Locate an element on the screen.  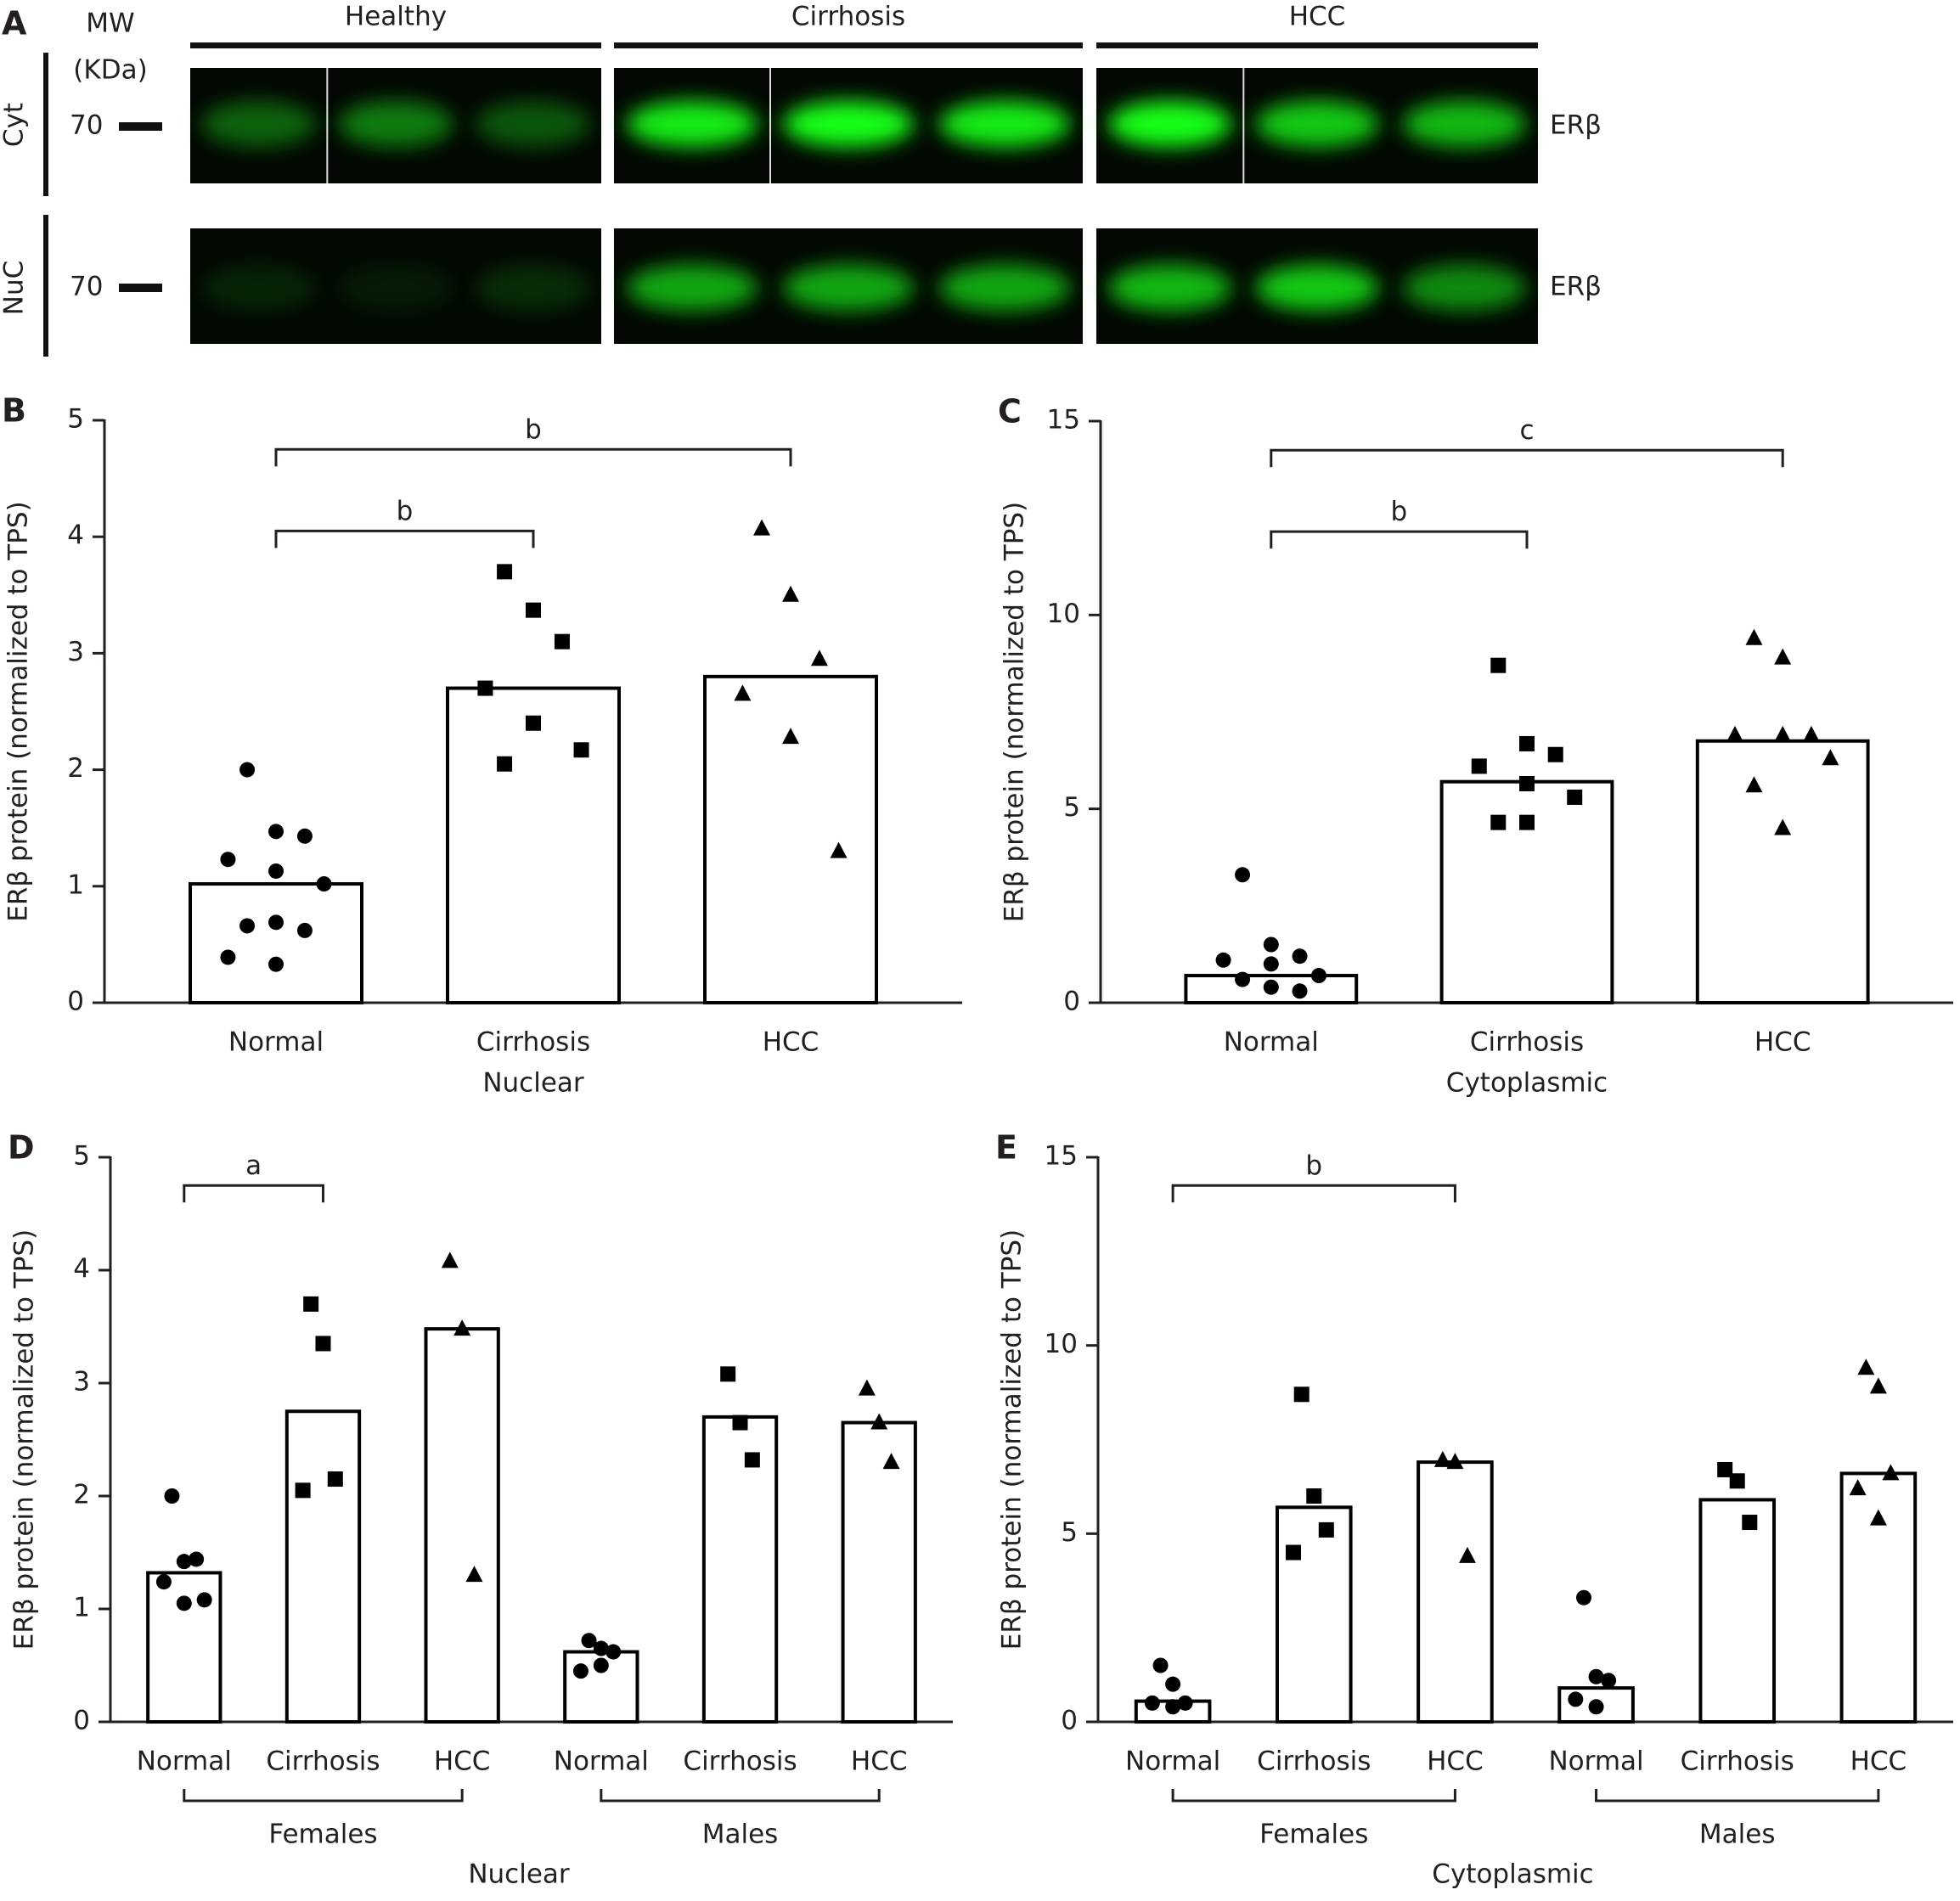
fraction-label: NuC is located at coordinates (15, 288).